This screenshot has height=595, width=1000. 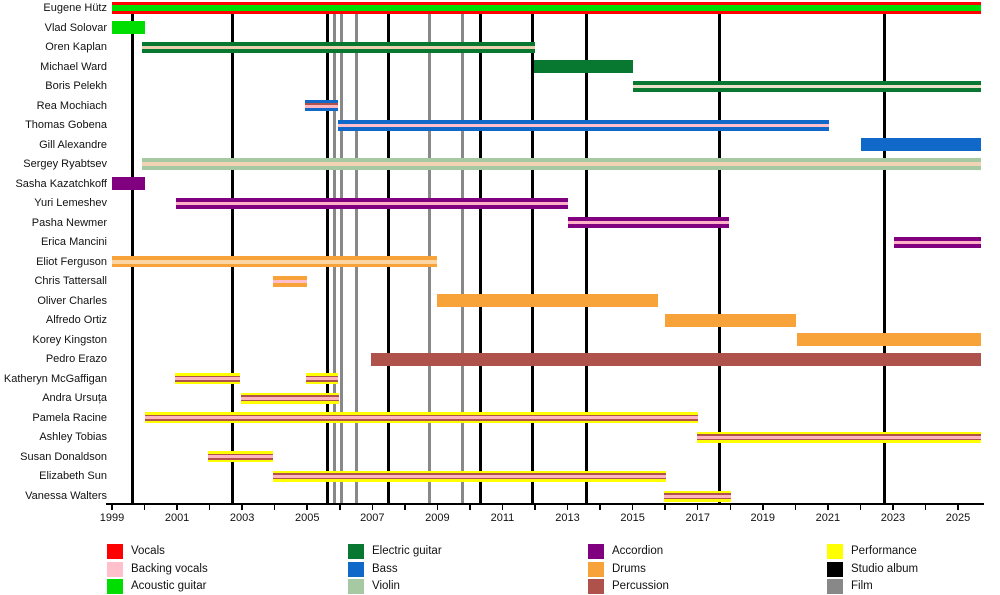 What do you see at coordinates (169, 568) in the screenshot?
I see `legend-label: Backing vocals` at bounding box center [169, 568].